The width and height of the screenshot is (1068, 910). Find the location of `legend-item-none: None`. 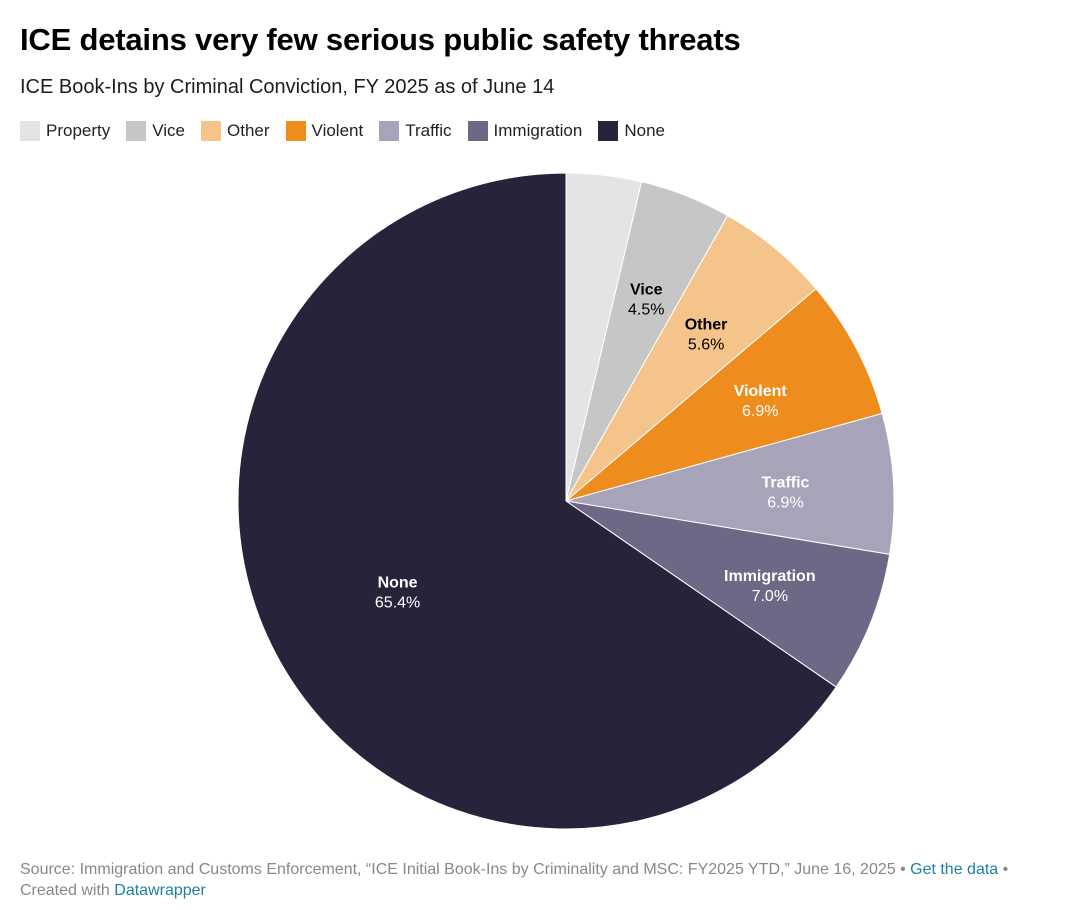

legend-item-none: None is located at coordinates (631, 131).